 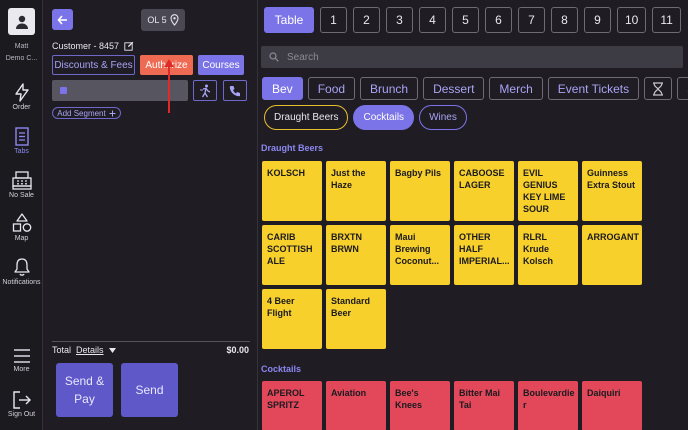 What do you see at coordinates (221, 65) in the screenshot?
I see `courses-button: Courses` at bounding box center [221, 65].